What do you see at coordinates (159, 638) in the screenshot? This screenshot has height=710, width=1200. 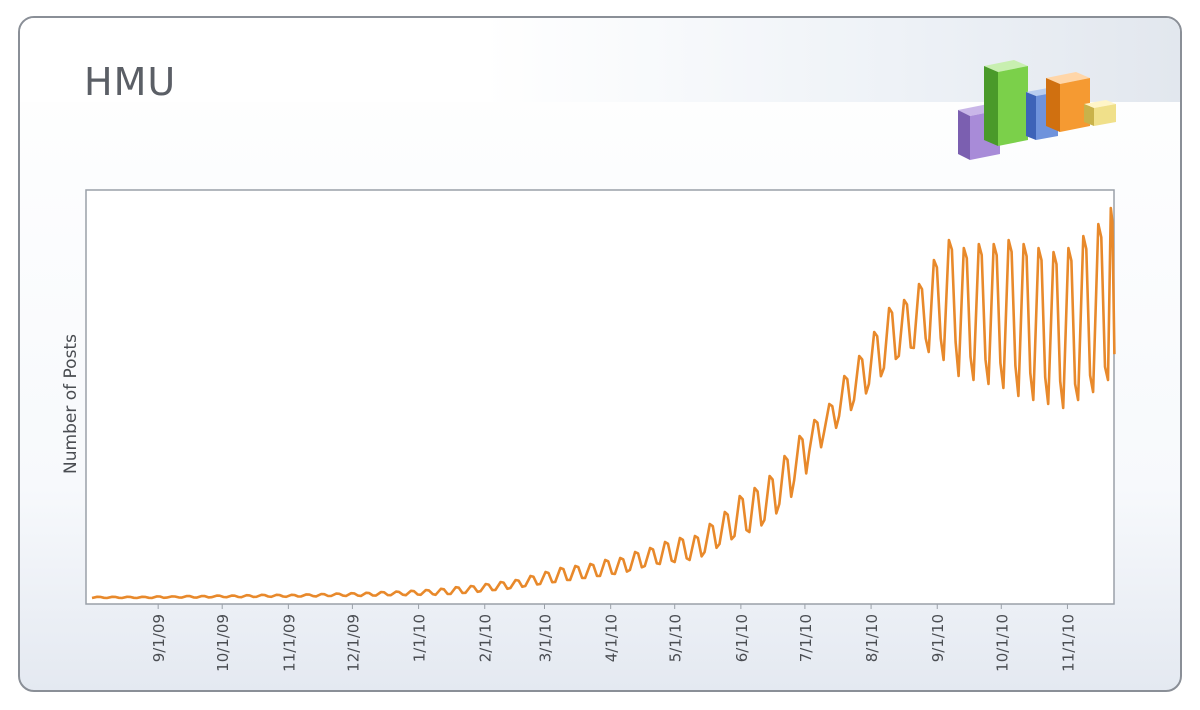 I see `x-tick-label: 9/1/09` at bounding box center [159, 638].